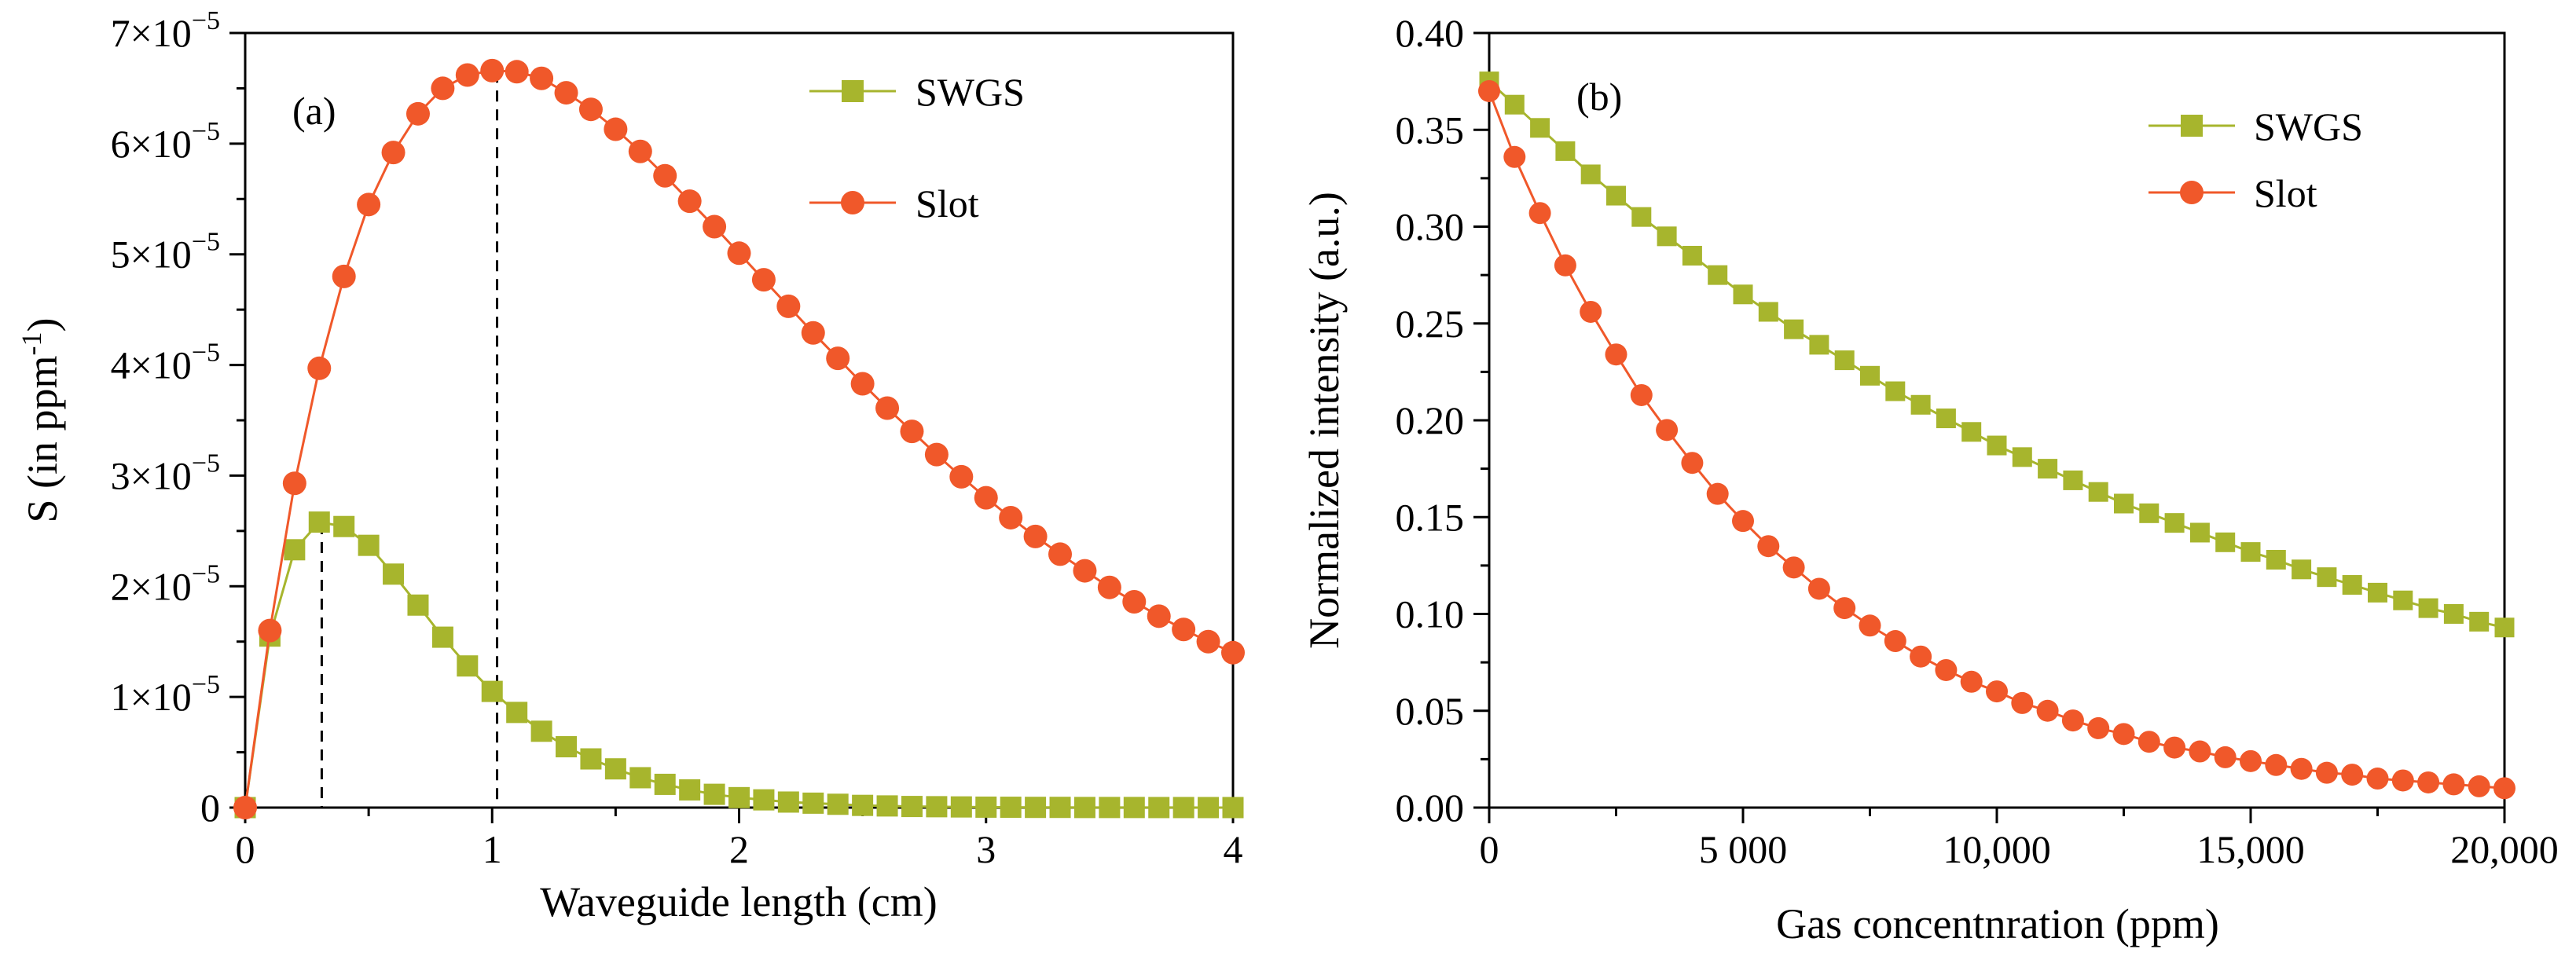 The height and width of the screenshot is (960, 2576). Describe the element at coordinates (1430, 227) in the screenshot. I see `y-tick-label: 0.30` at that location.